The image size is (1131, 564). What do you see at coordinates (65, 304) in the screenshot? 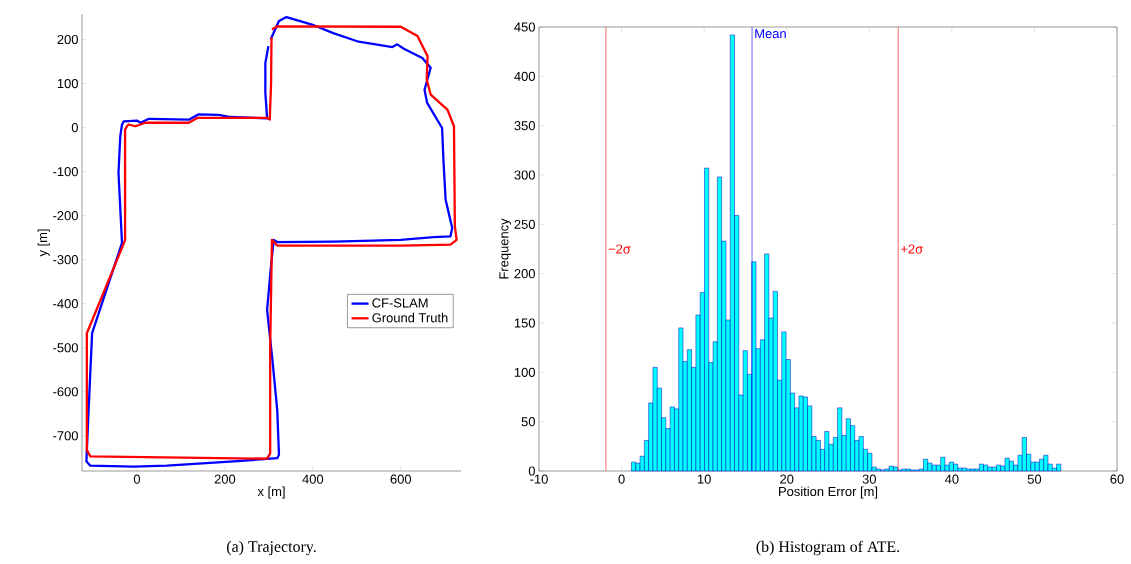
I see `y-tick-label: -400` at bounding box center [65, 304].